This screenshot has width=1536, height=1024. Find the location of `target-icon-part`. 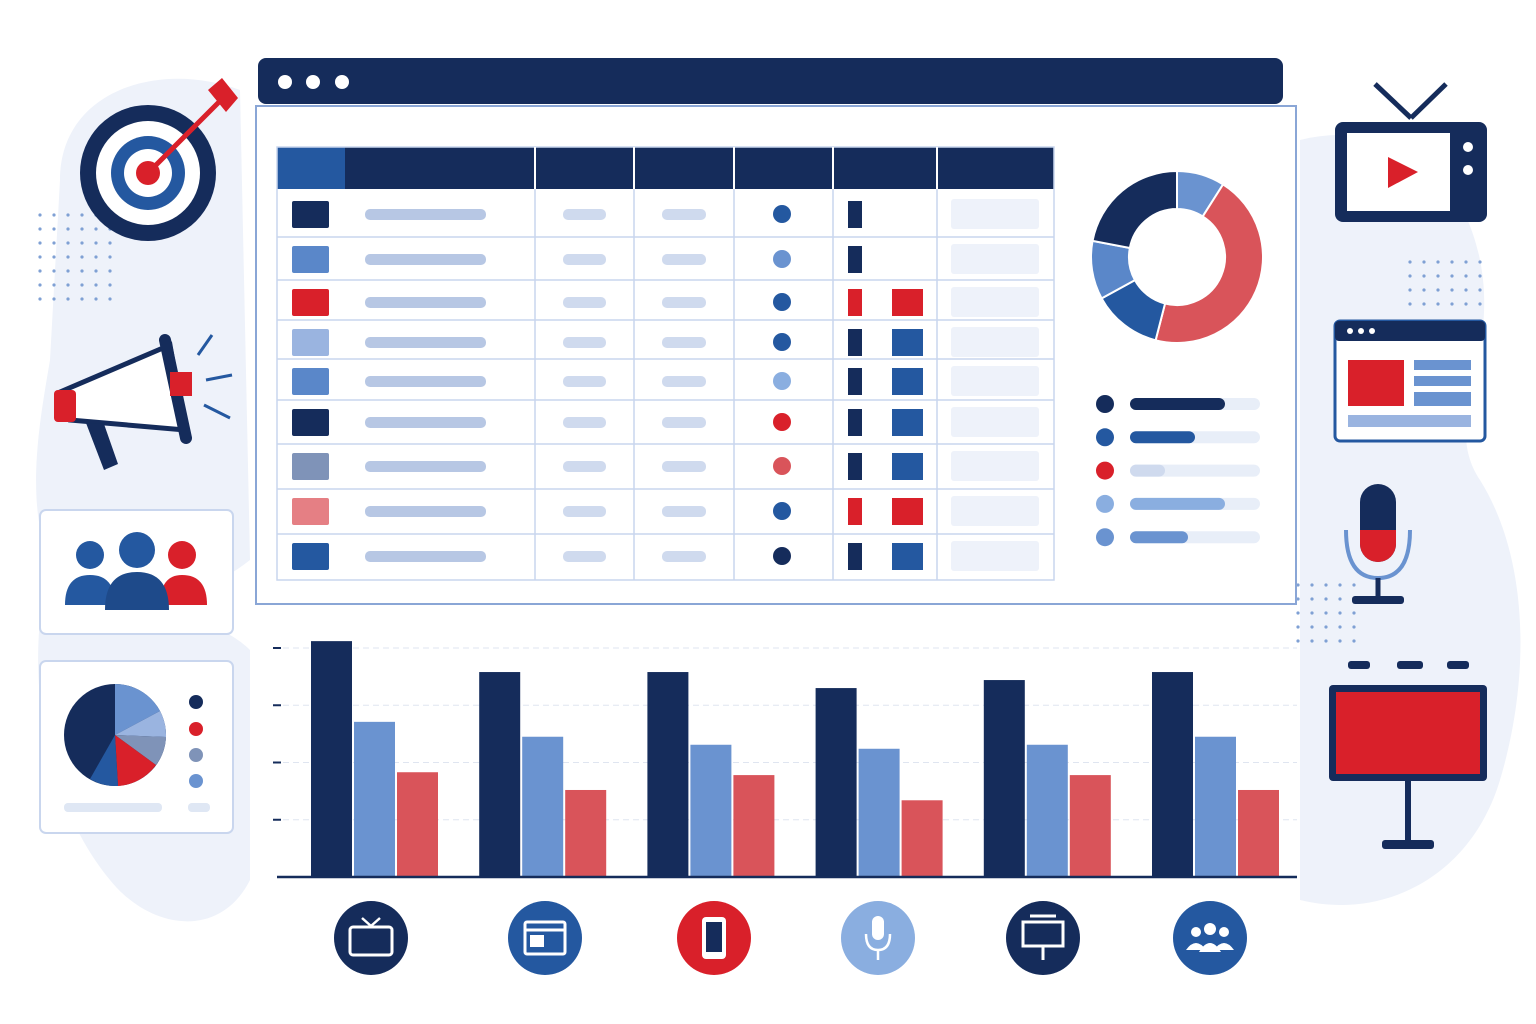

target-icon-part is located at coordinates (223, 95).